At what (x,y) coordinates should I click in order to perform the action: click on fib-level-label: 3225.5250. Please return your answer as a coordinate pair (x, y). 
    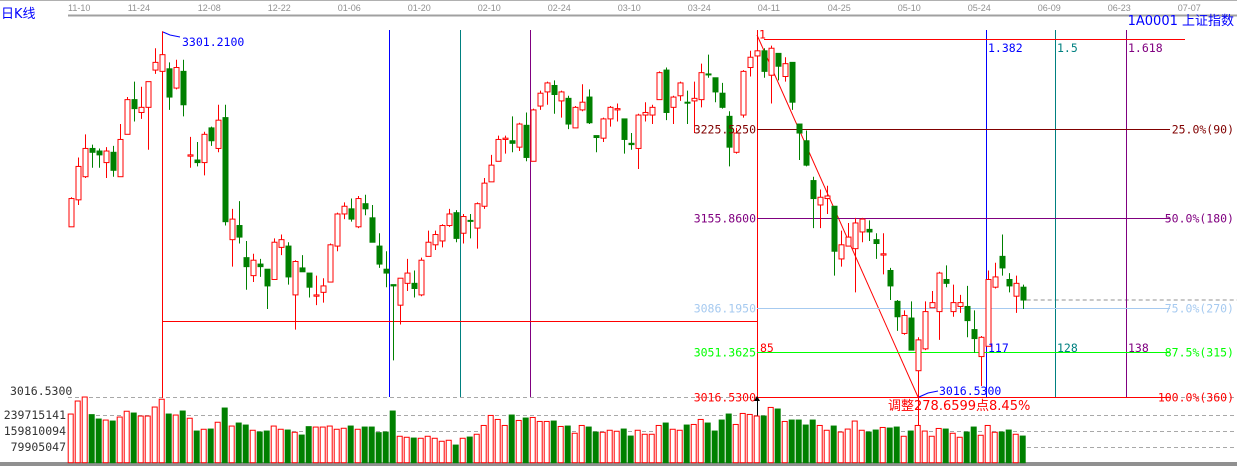
    Looking at the image, I should click on (725, 130).